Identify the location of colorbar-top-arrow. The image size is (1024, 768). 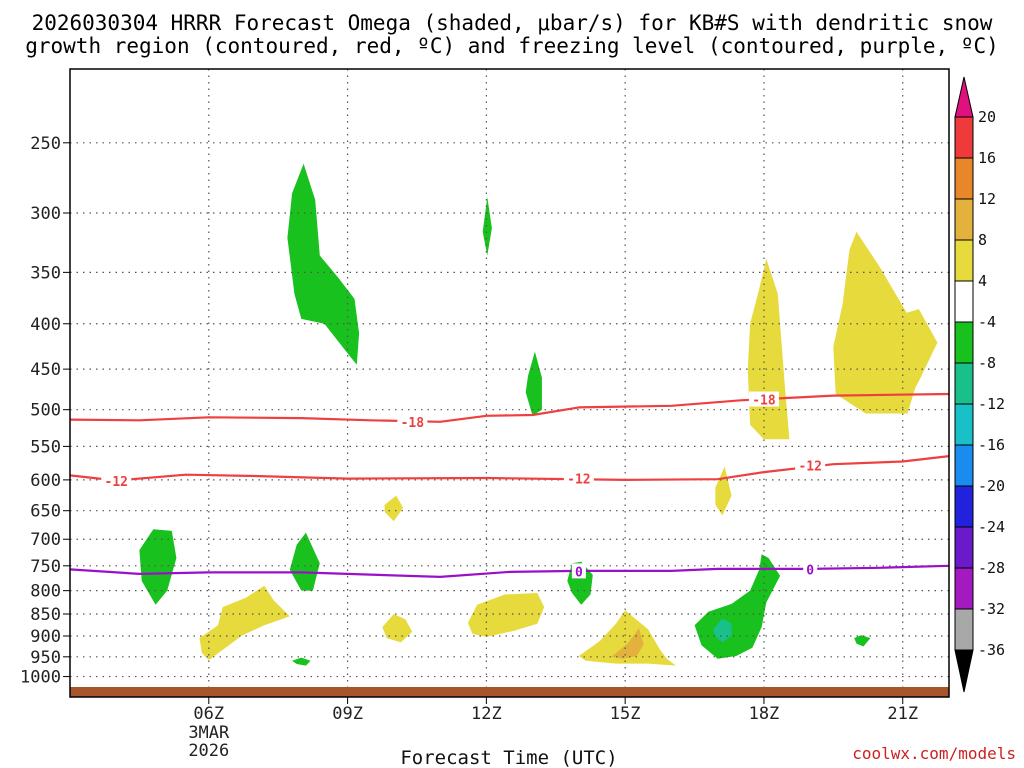
(964, 97).